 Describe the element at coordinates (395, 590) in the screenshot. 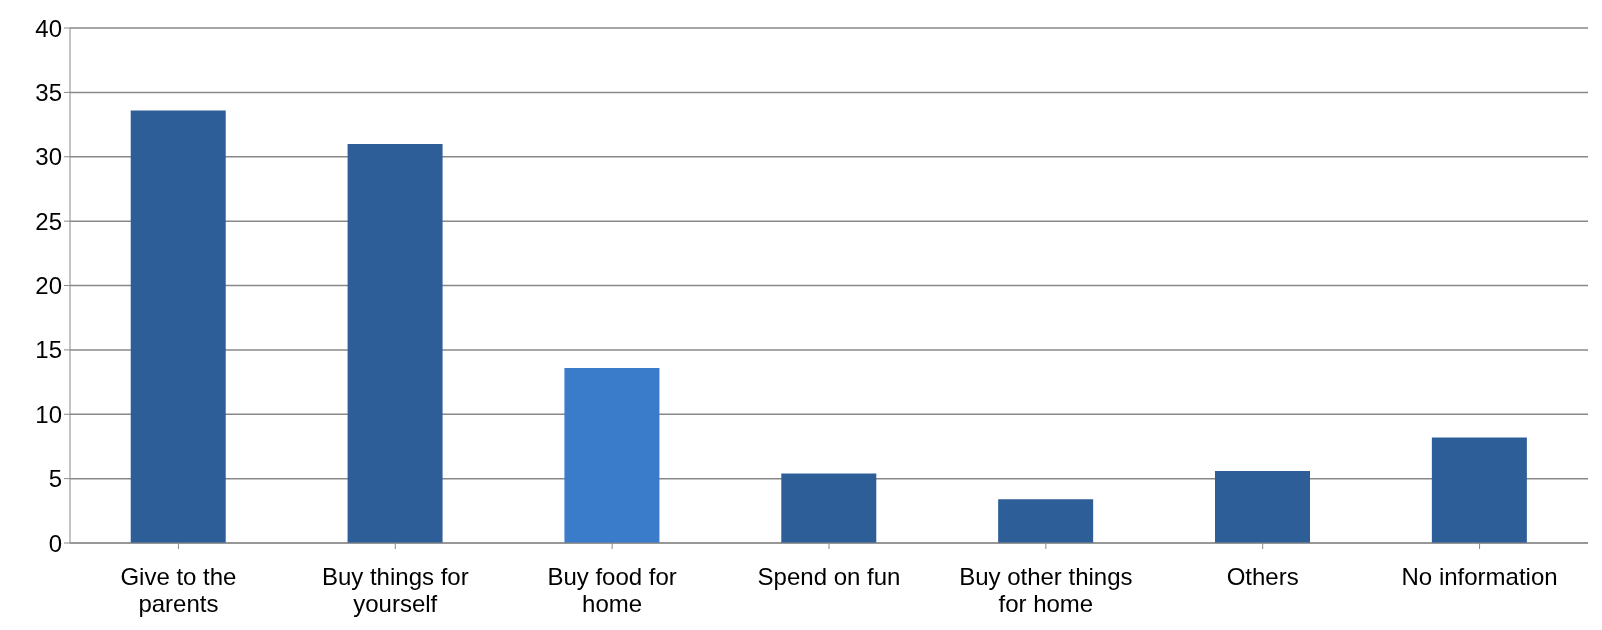

I see `x-tick-label: Buy things for yourself` at that location.